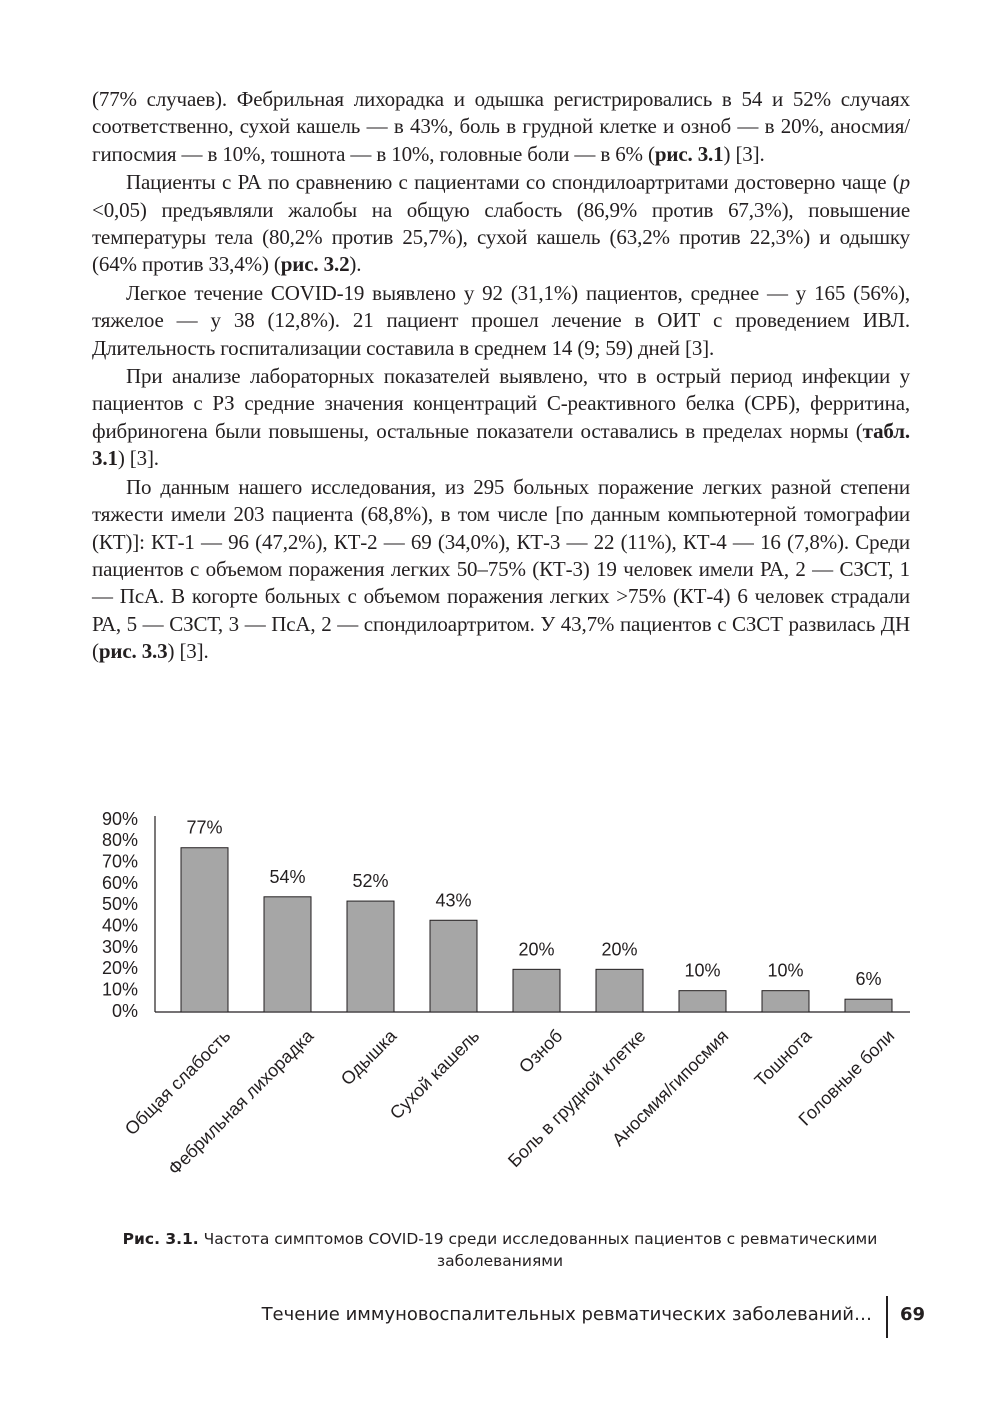  What do you see at coordinates (784, 1058) in the screenshot?
I see `x-tick-label: Тошнота` at bounding box center [784, 1058].